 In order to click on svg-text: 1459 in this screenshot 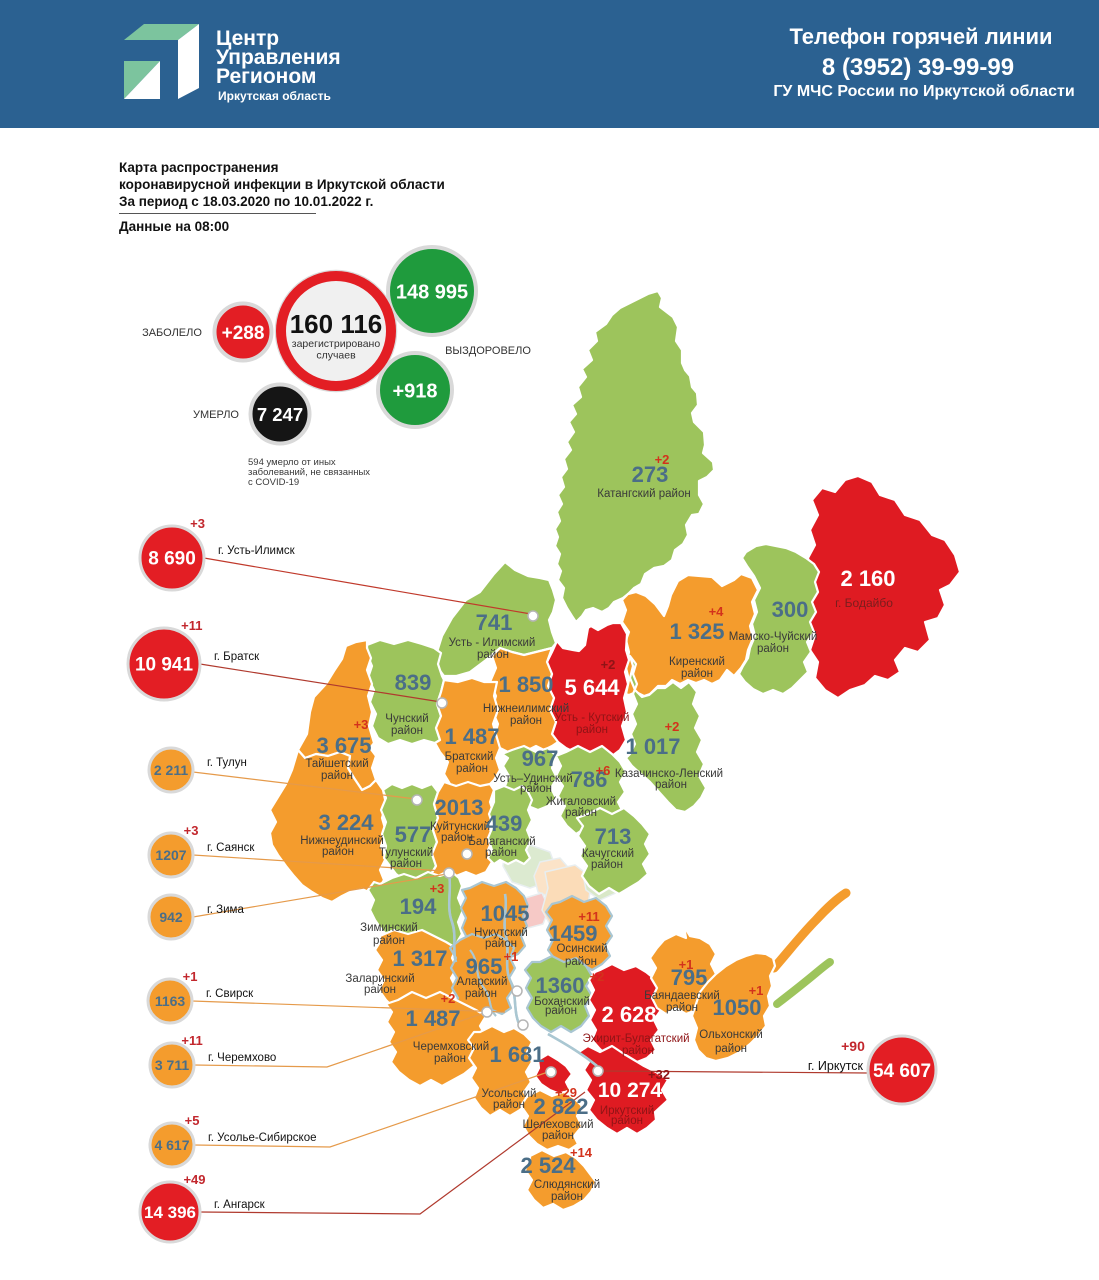, I will do `click(573, 933)`.